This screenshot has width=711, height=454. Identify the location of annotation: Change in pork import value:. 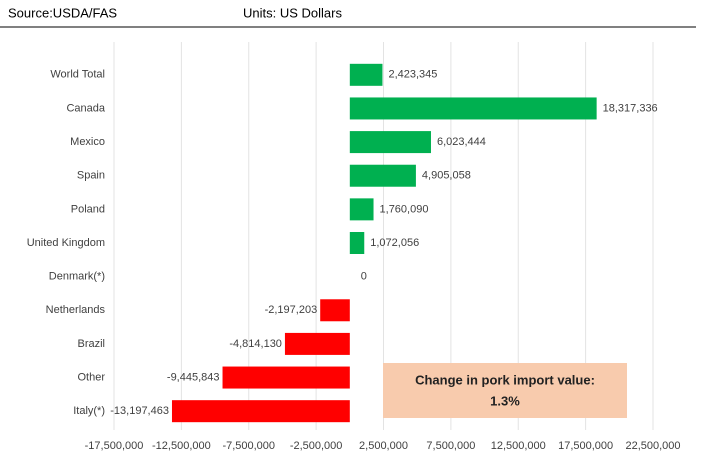
(505, 379).